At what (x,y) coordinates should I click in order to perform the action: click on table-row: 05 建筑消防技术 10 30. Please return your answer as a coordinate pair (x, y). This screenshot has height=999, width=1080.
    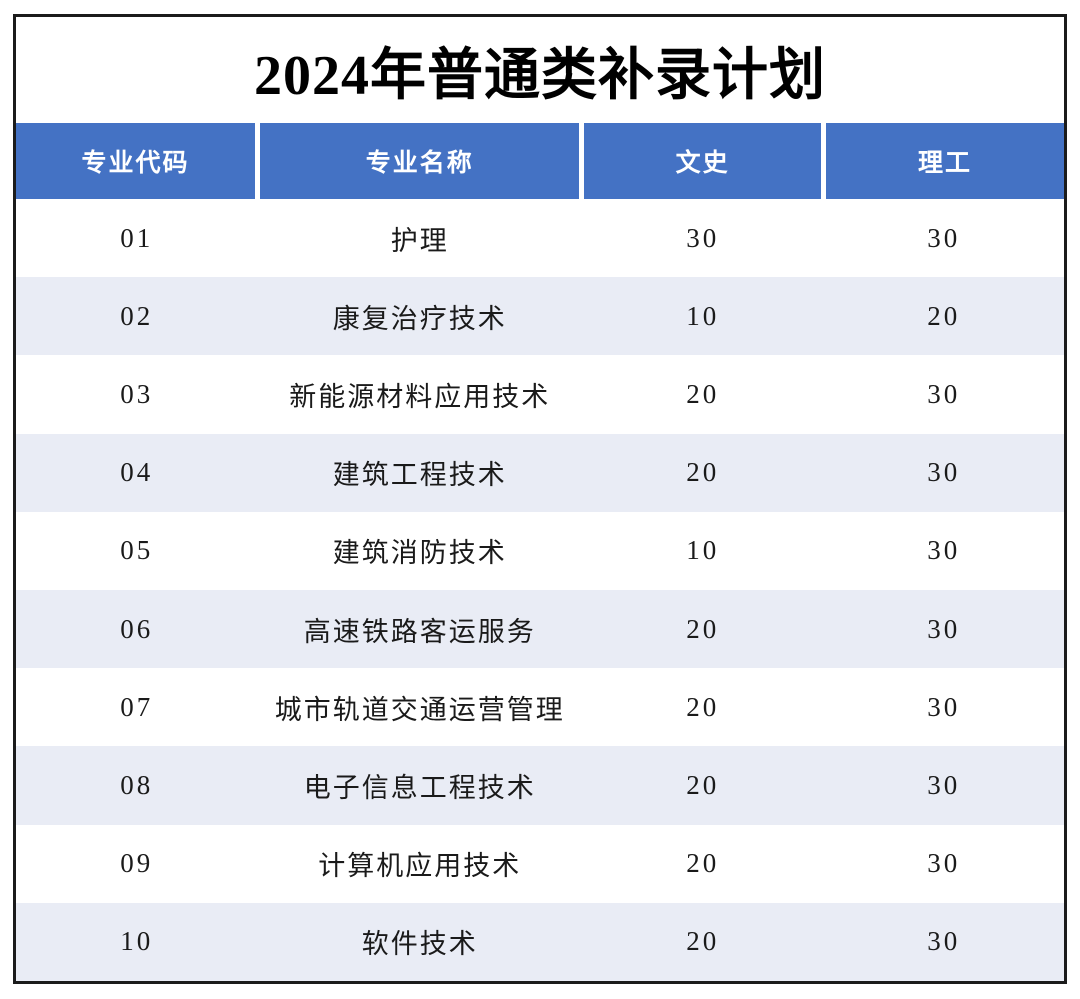
    Looking at the image, I should click on (540, 550).